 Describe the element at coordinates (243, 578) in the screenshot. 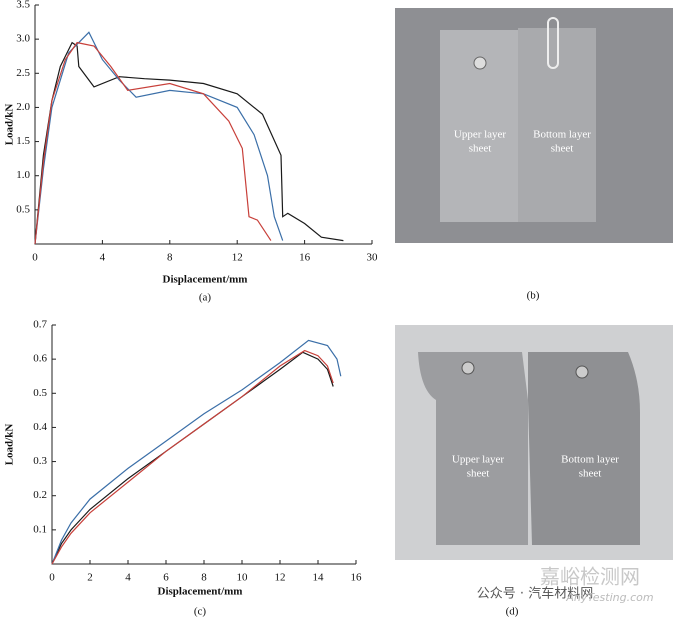

I see `x-tick-label: 10` at that location.